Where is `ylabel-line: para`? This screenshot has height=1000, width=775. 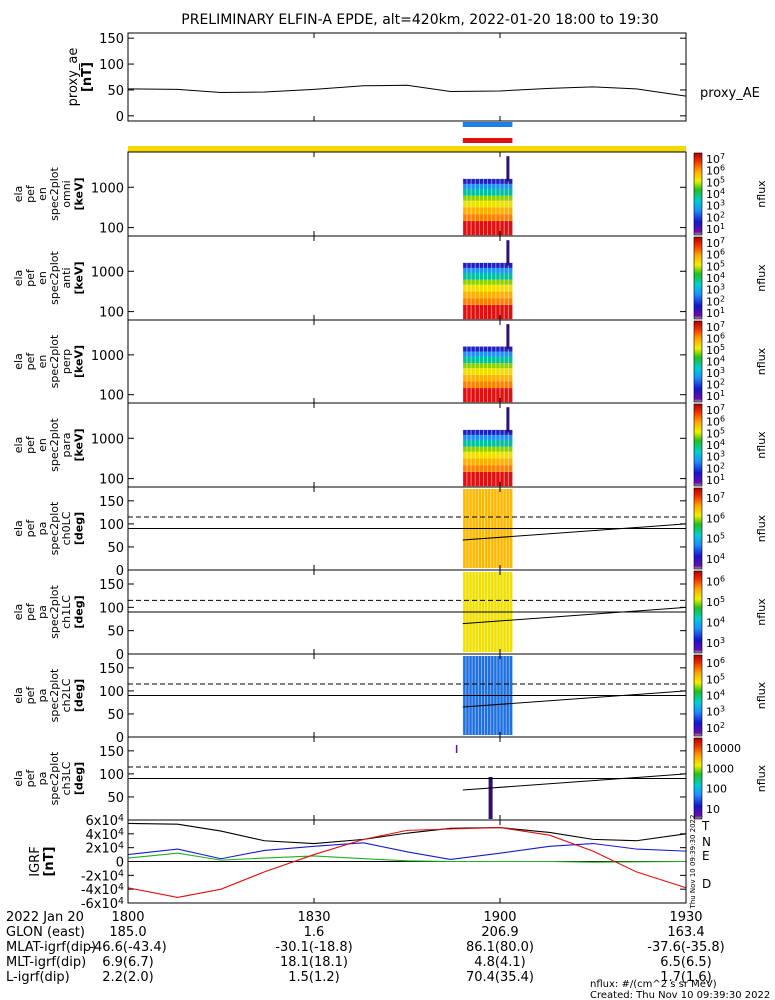
ylabel-line: para is located at coordinates (66, 445).